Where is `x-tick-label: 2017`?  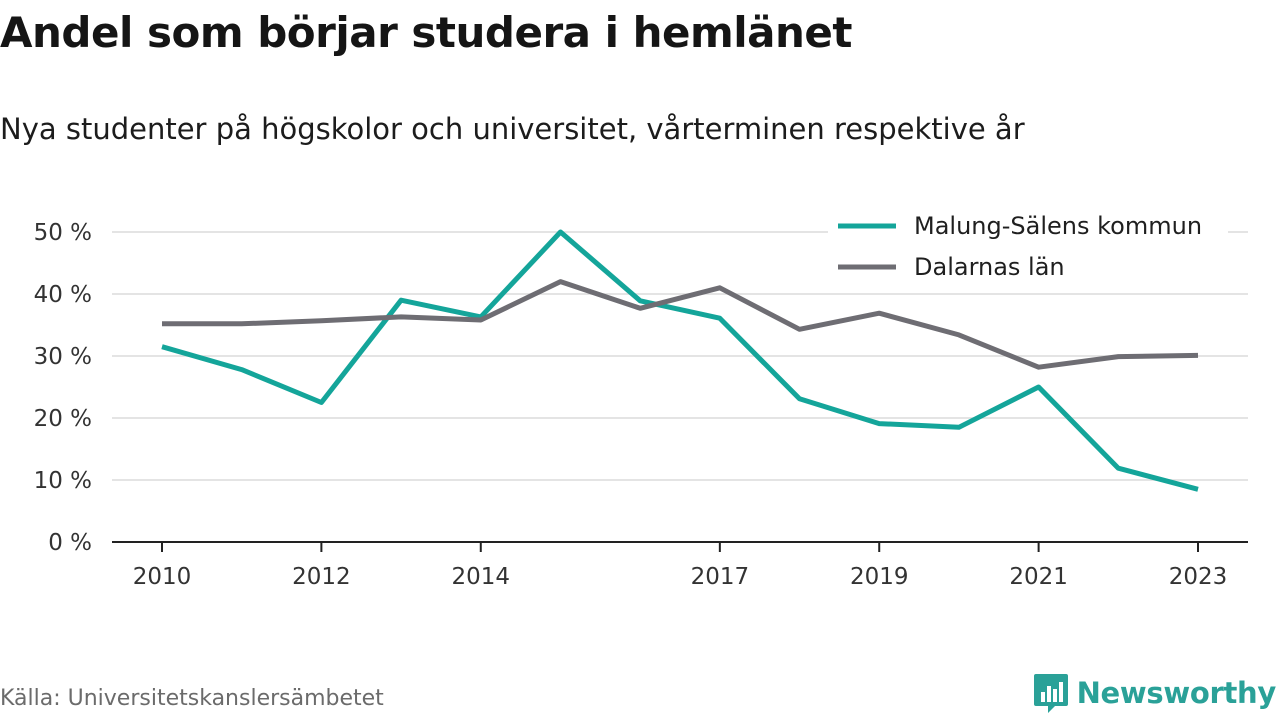 x-tick-label: 2017 is located at coordinates (720, 577).